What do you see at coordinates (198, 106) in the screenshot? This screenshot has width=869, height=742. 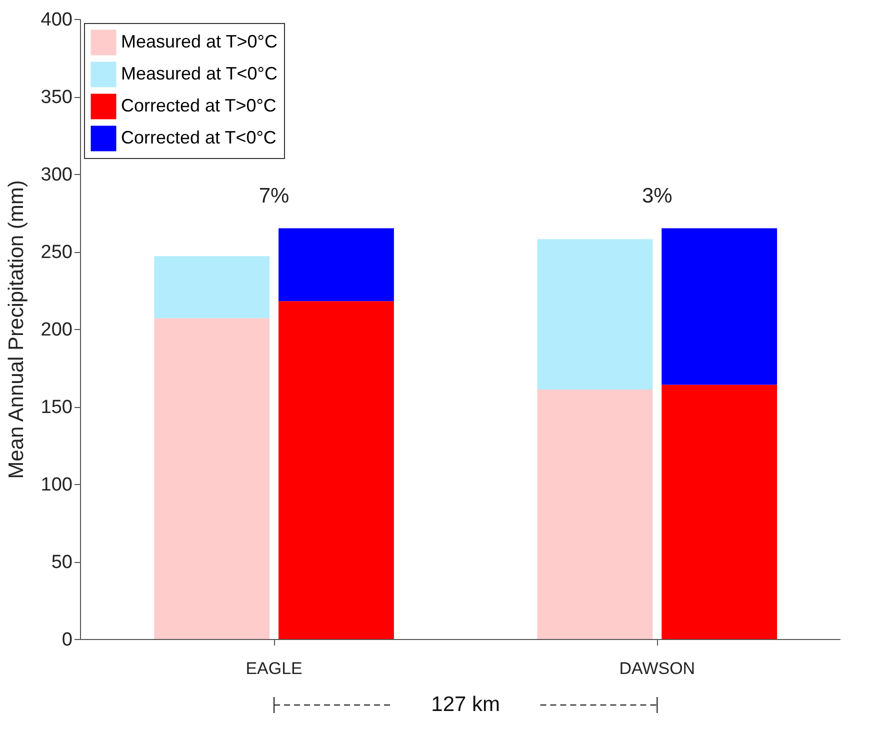 I see `legend-label: Corrected at T>0°C` at bounding box center [198, 106].